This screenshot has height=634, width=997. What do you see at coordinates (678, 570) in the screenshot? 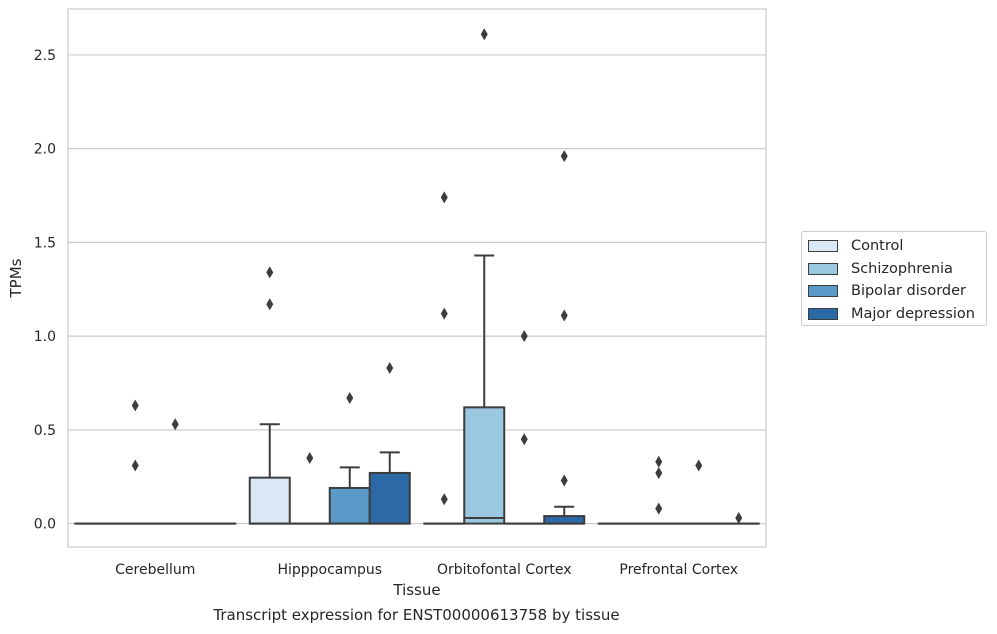
I see `x-tick-label: Prefrontal Cortex` at bounding box center [678, 570].